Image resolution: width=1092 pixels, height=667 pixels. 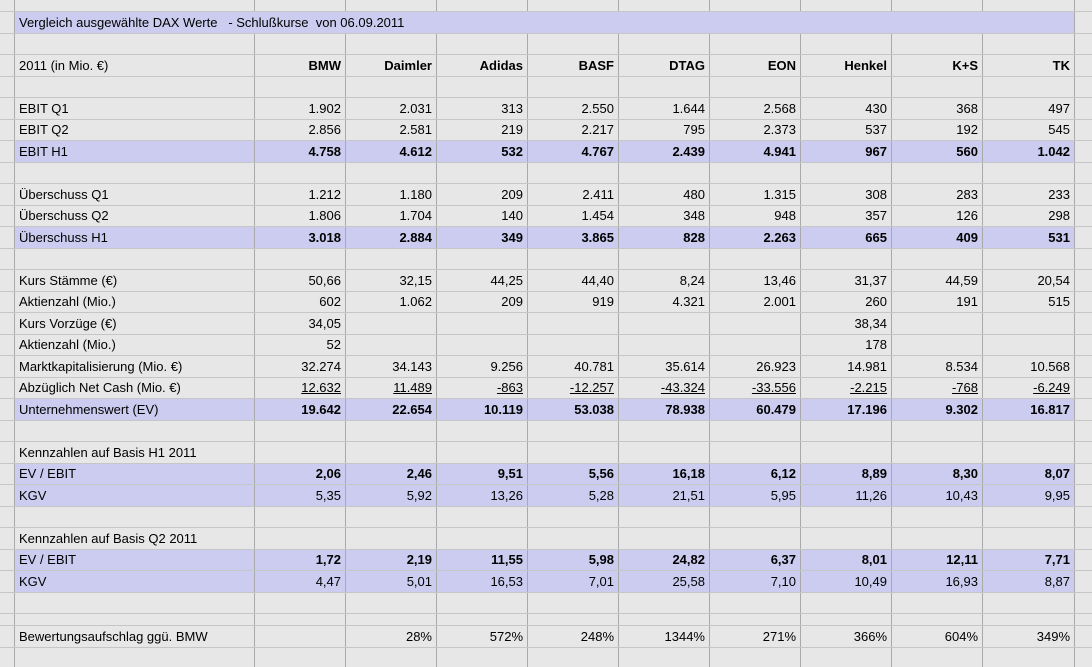 What do you see at coordinates (846, 237) in the screenshot?
I see `value-cell: 665` at bounding box center [846, 237].